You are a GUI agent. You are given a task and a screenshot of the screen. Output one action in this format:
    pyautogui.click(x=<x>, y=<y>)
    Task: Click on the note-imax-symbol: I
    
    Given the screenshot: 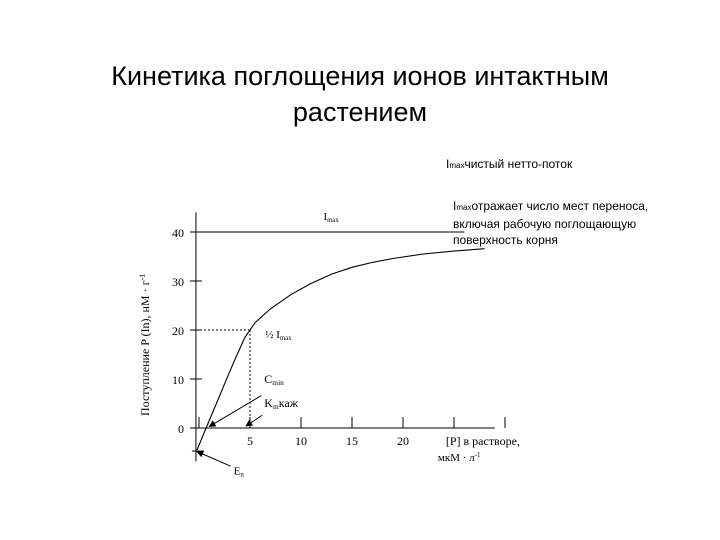 What is the action you would take?
    pyautogui.click(x=448, y=164)
    